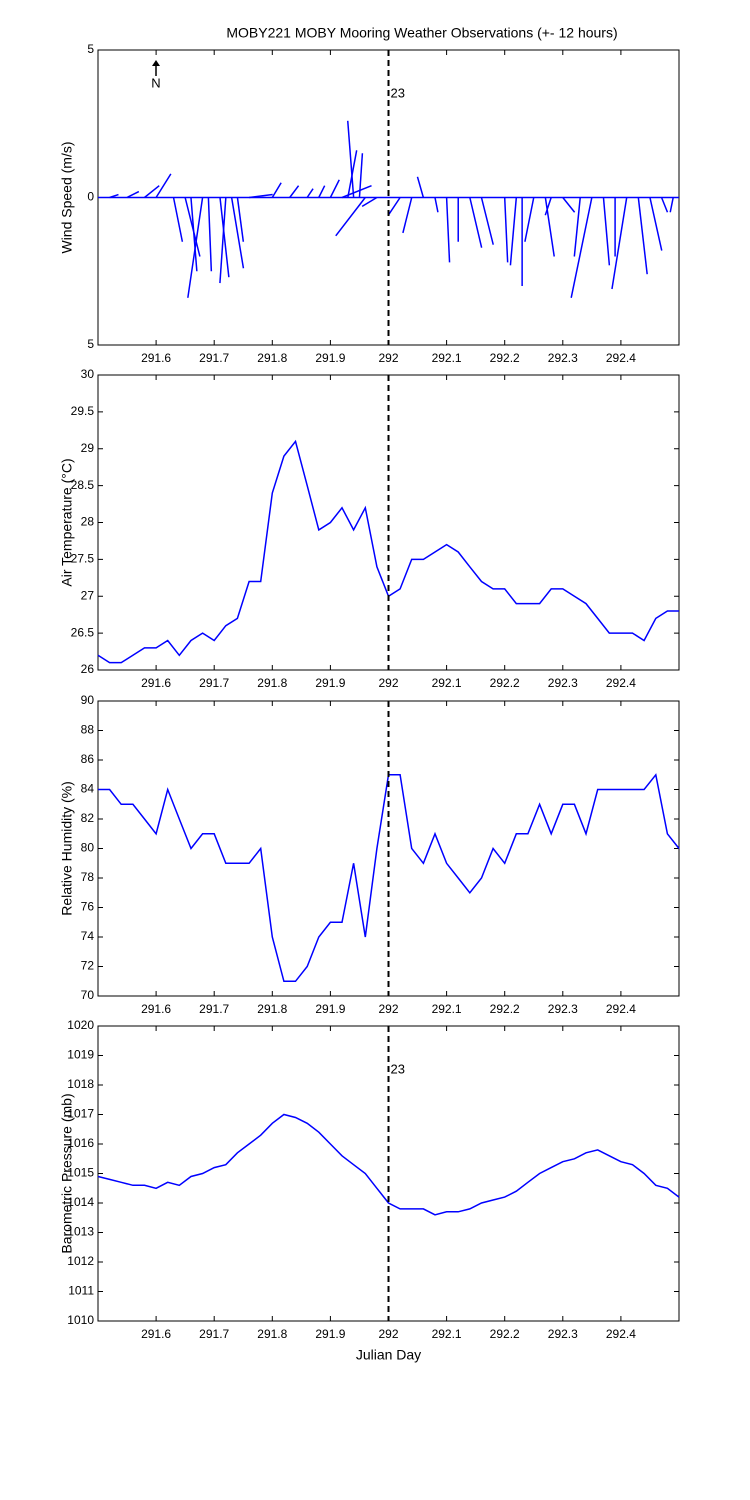  What do you see at coordinates (88, 789) in the screenshot?
I see `y-tick-label: 84` at bounding box center [88, 789].